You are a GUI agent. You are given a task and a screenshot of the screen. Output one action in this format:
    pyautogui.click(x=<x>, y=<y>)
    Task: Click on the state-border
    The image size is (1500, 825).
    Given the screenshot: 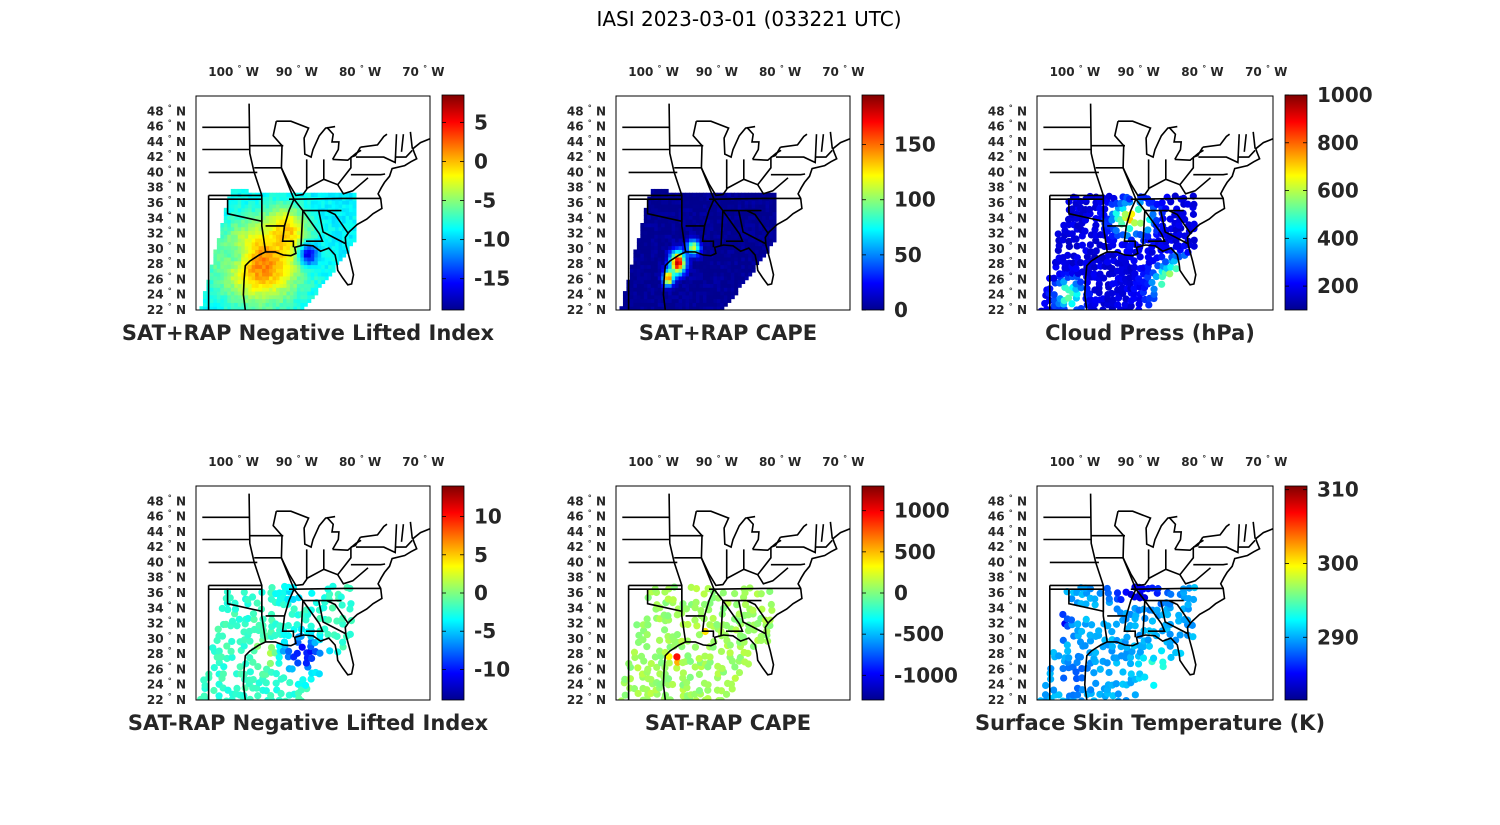 What is the action you would take?
    pyautogui.click(x=1216, y=140)
    